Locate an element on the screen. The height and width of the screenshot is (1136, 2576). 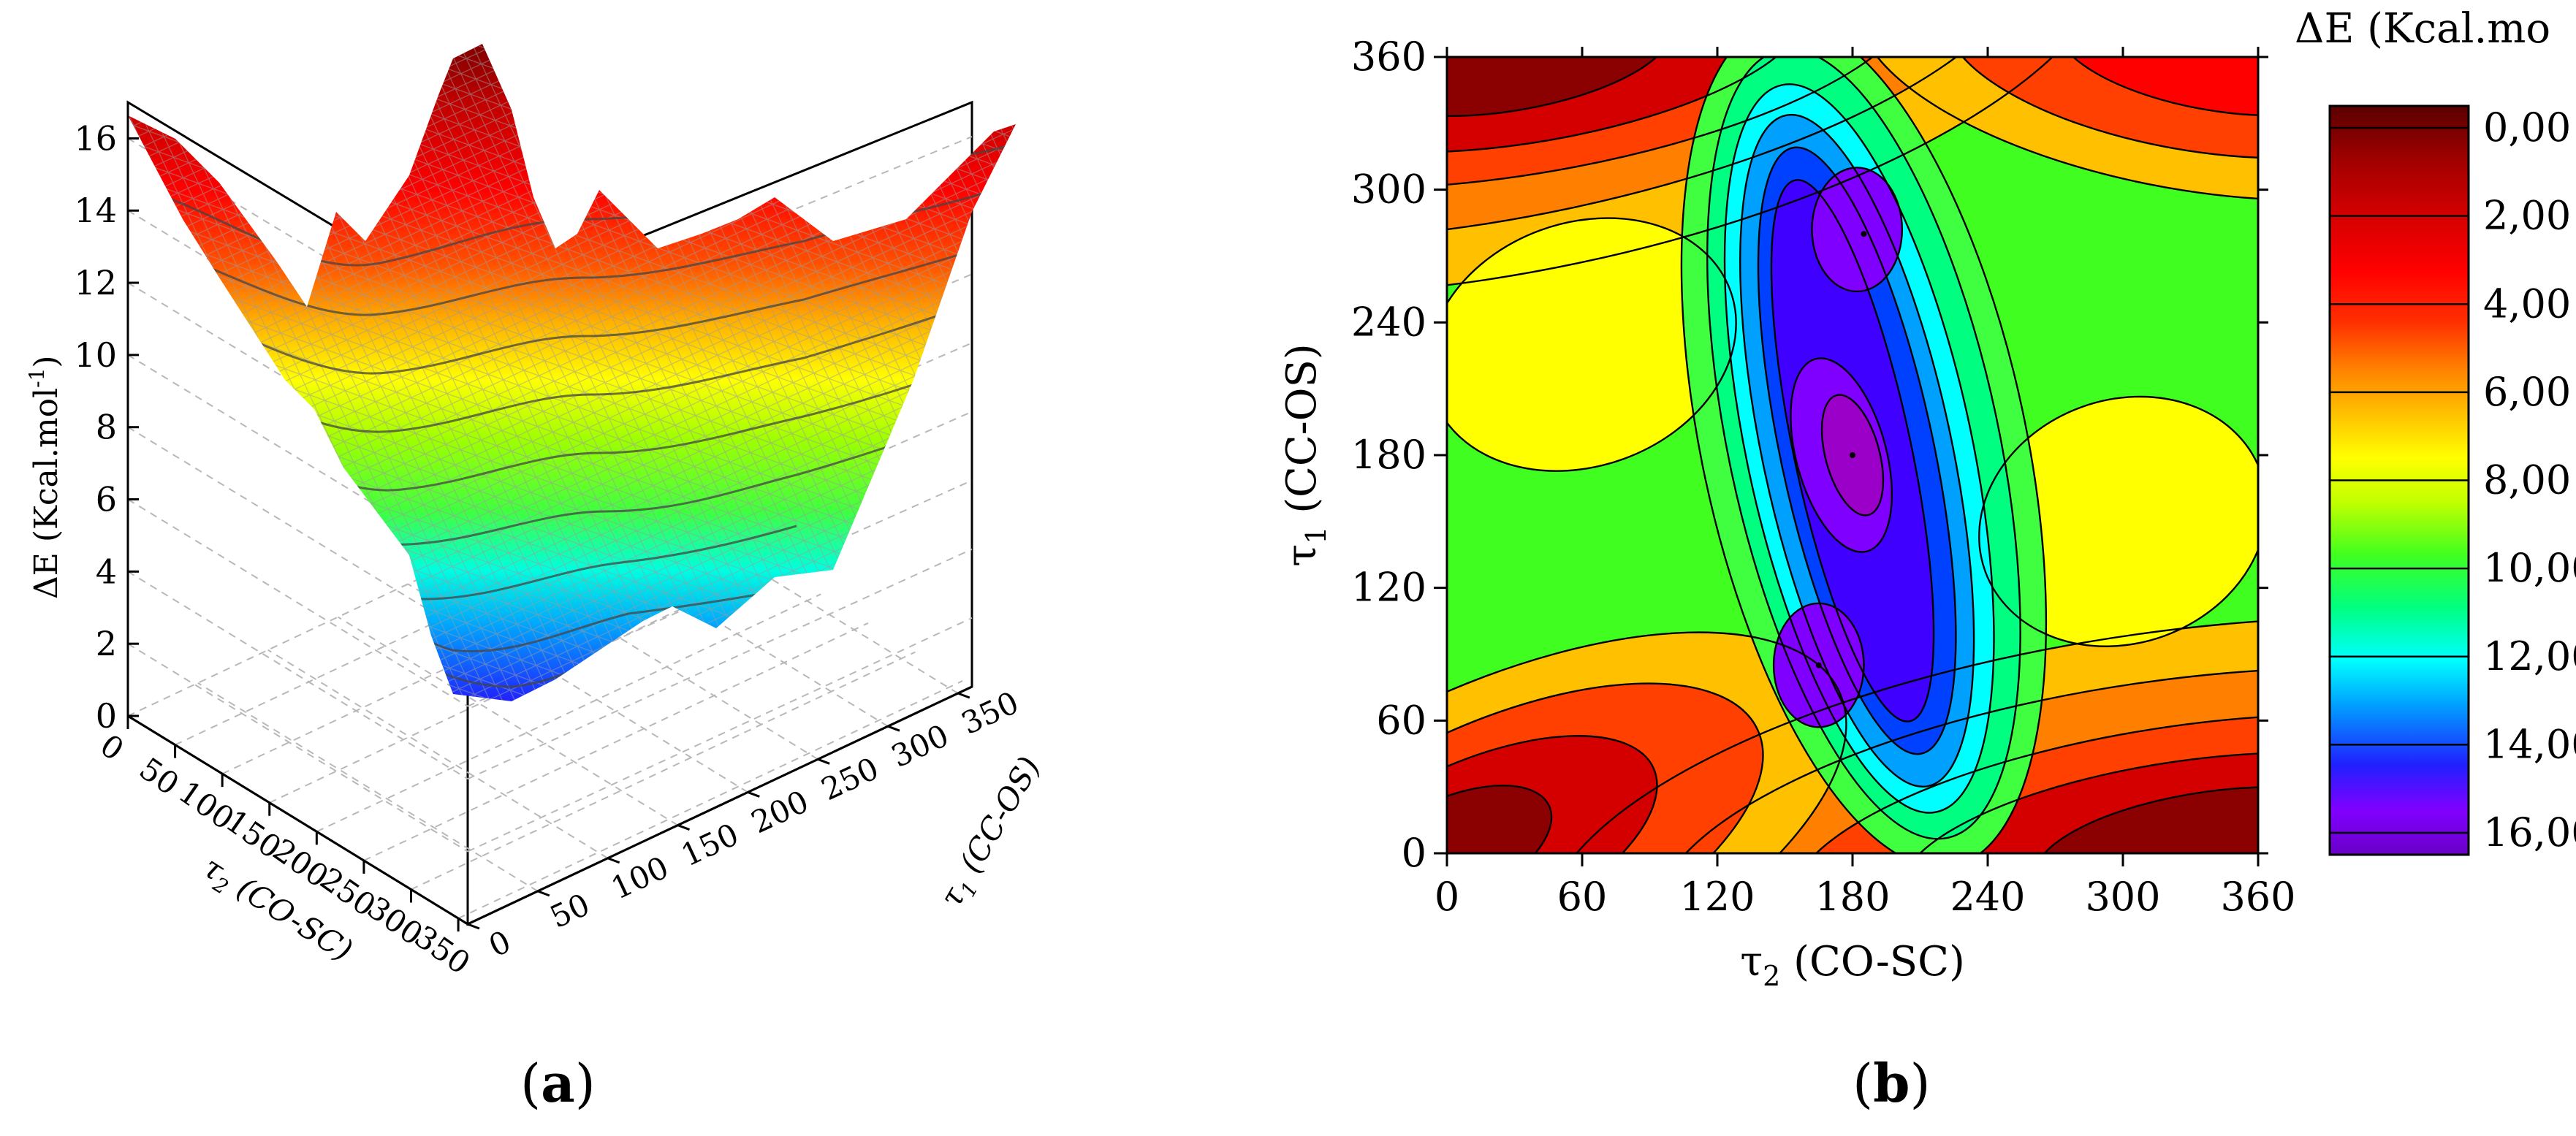
y-tick-label: 150 is located at coordinates (710, 844).